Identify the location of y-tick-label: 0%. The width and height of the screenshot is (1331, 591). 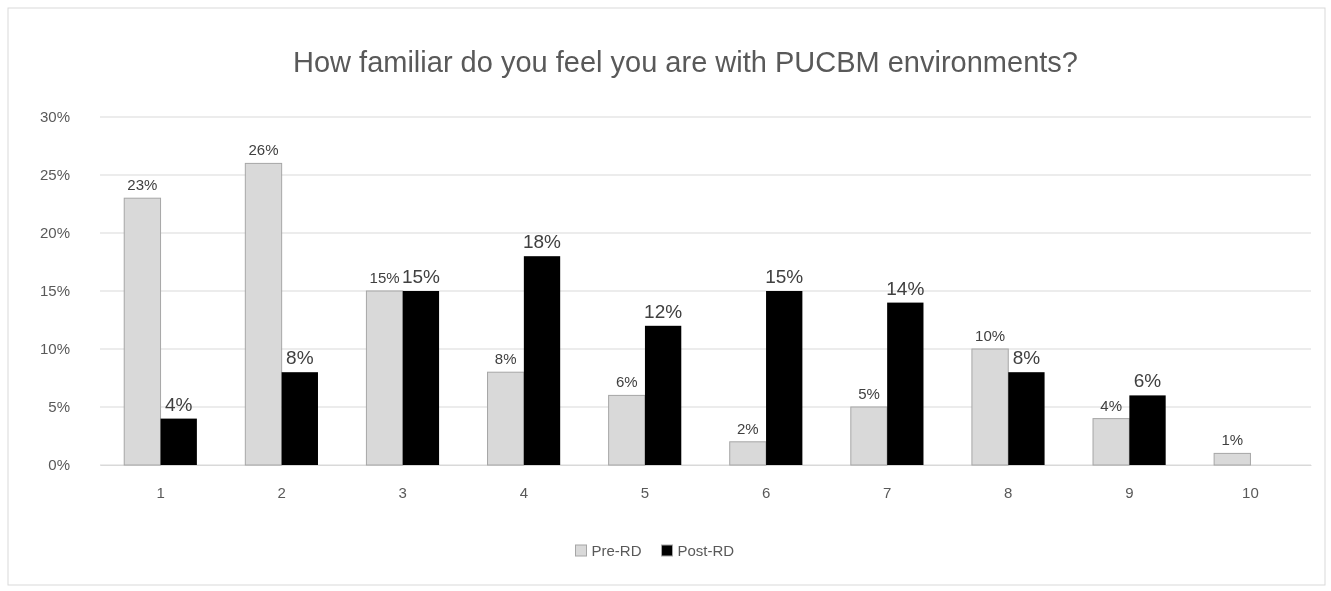
(59, 465).